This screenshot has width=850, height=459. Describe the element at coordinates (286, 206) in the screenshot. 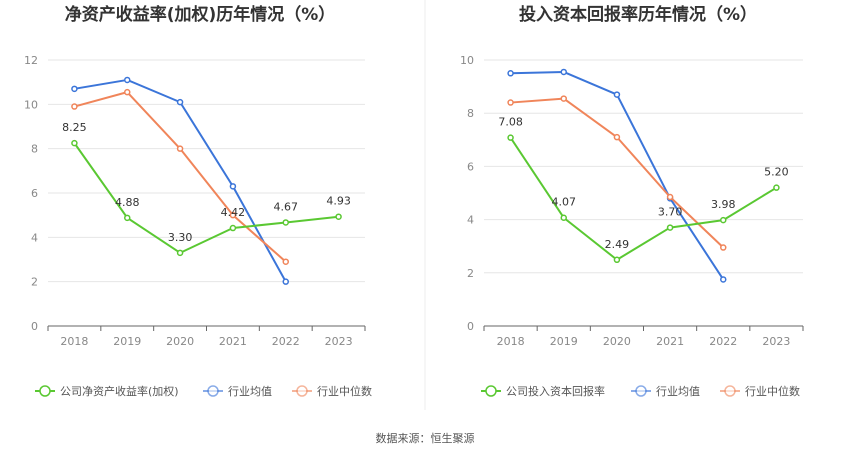

I see `data-label: 4.67` at that location.